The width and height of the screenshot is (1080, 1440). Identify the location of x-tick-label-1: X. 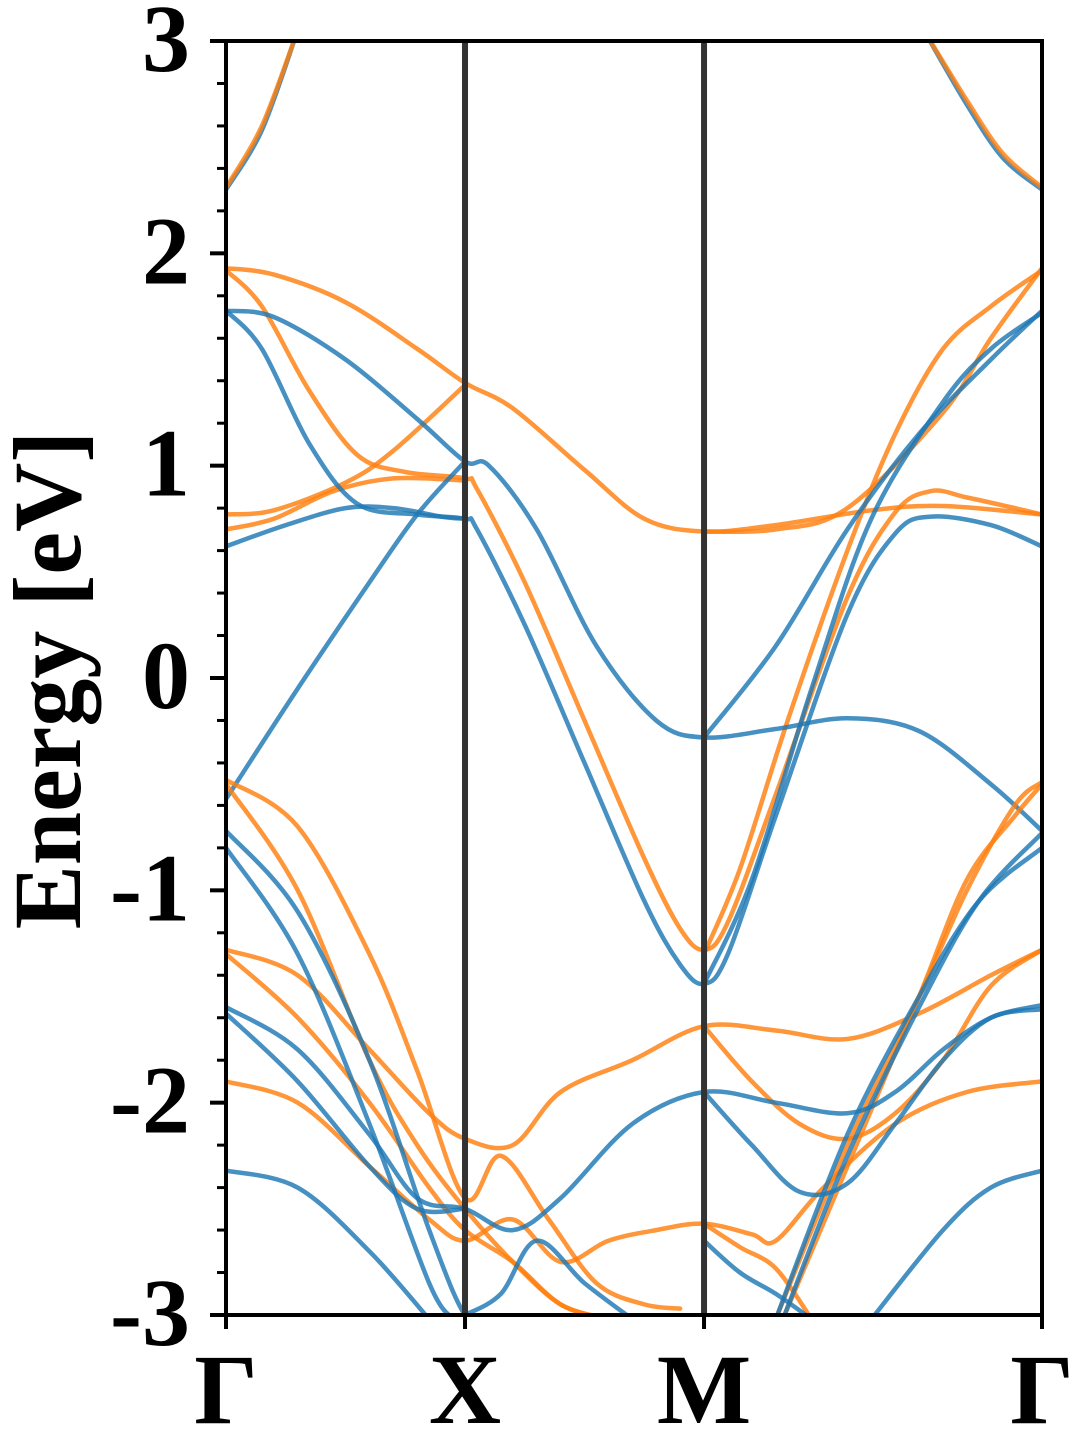
(465, 1387).